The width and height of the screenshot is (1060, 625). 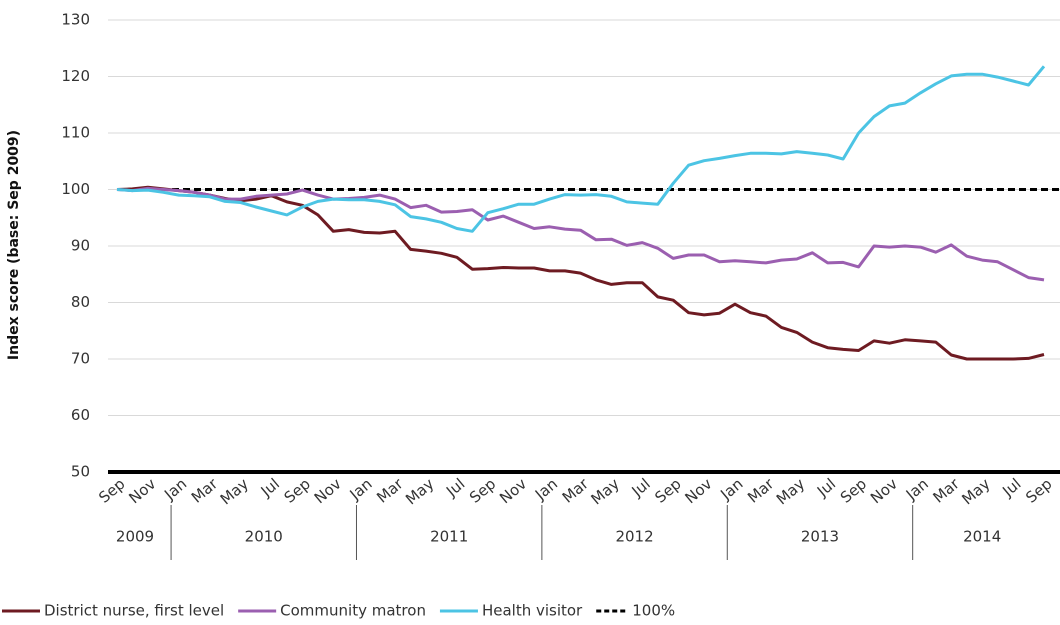 What do you see at coordinates (80, 246) in the screenshot?
I see `y-tick-label: 90` at bounding box center [80, 246].